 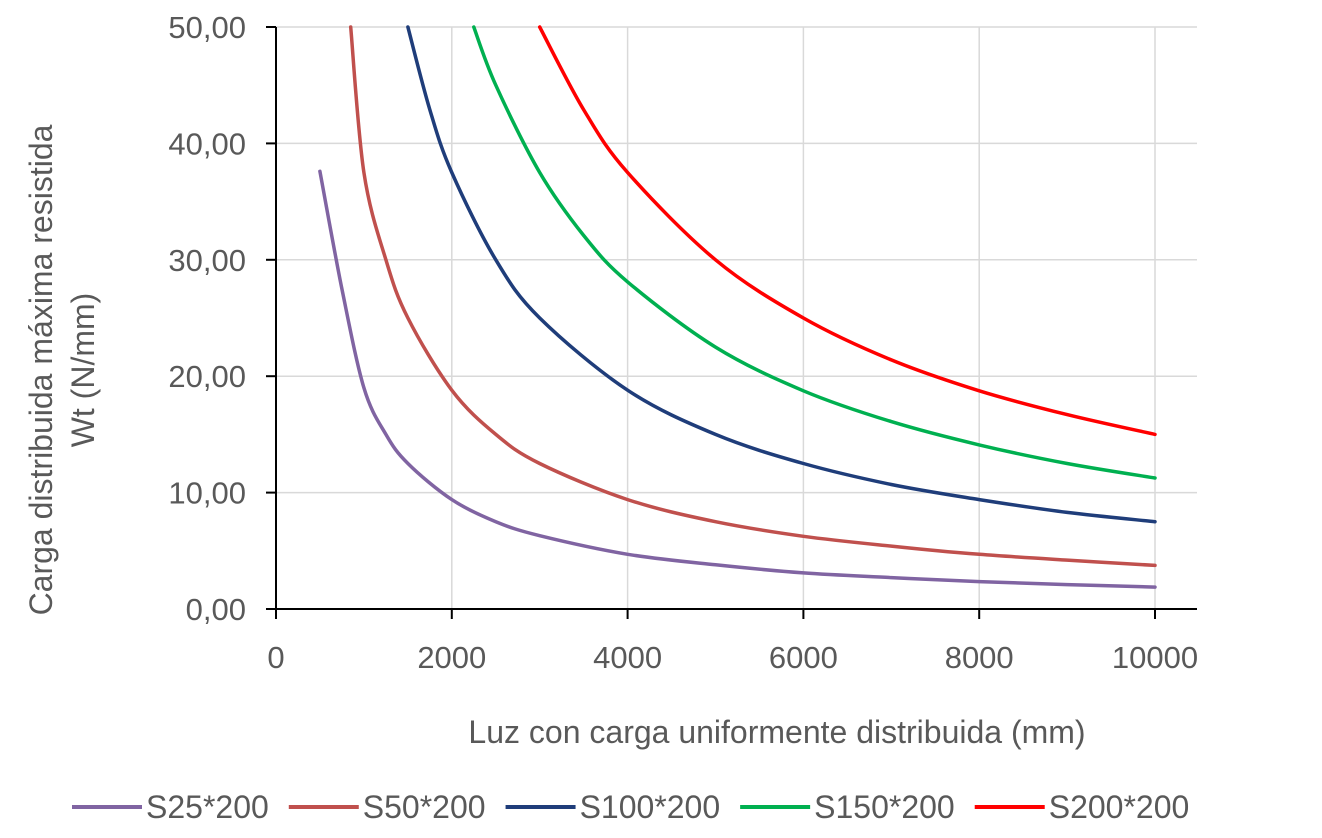 What do you see at coordinates (207, 260) in the screenshot?
I see `y-tick-label: 30,00` at bounding box center [207, 260].